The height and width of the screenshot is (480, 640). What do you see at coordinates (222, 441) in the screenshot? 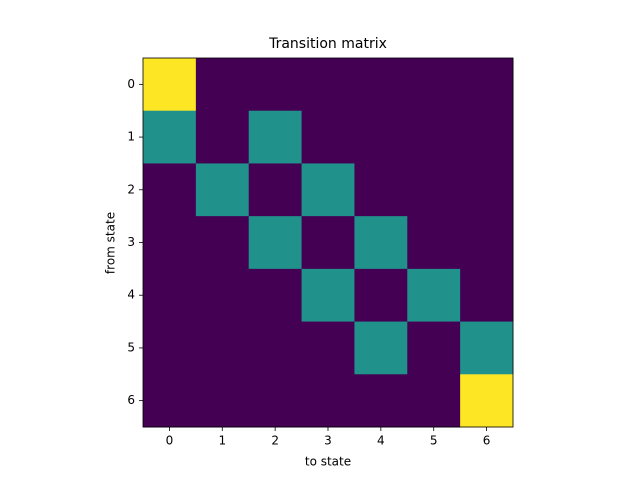
I see `x-tick-label: 1` at bounding box center [222, 441].